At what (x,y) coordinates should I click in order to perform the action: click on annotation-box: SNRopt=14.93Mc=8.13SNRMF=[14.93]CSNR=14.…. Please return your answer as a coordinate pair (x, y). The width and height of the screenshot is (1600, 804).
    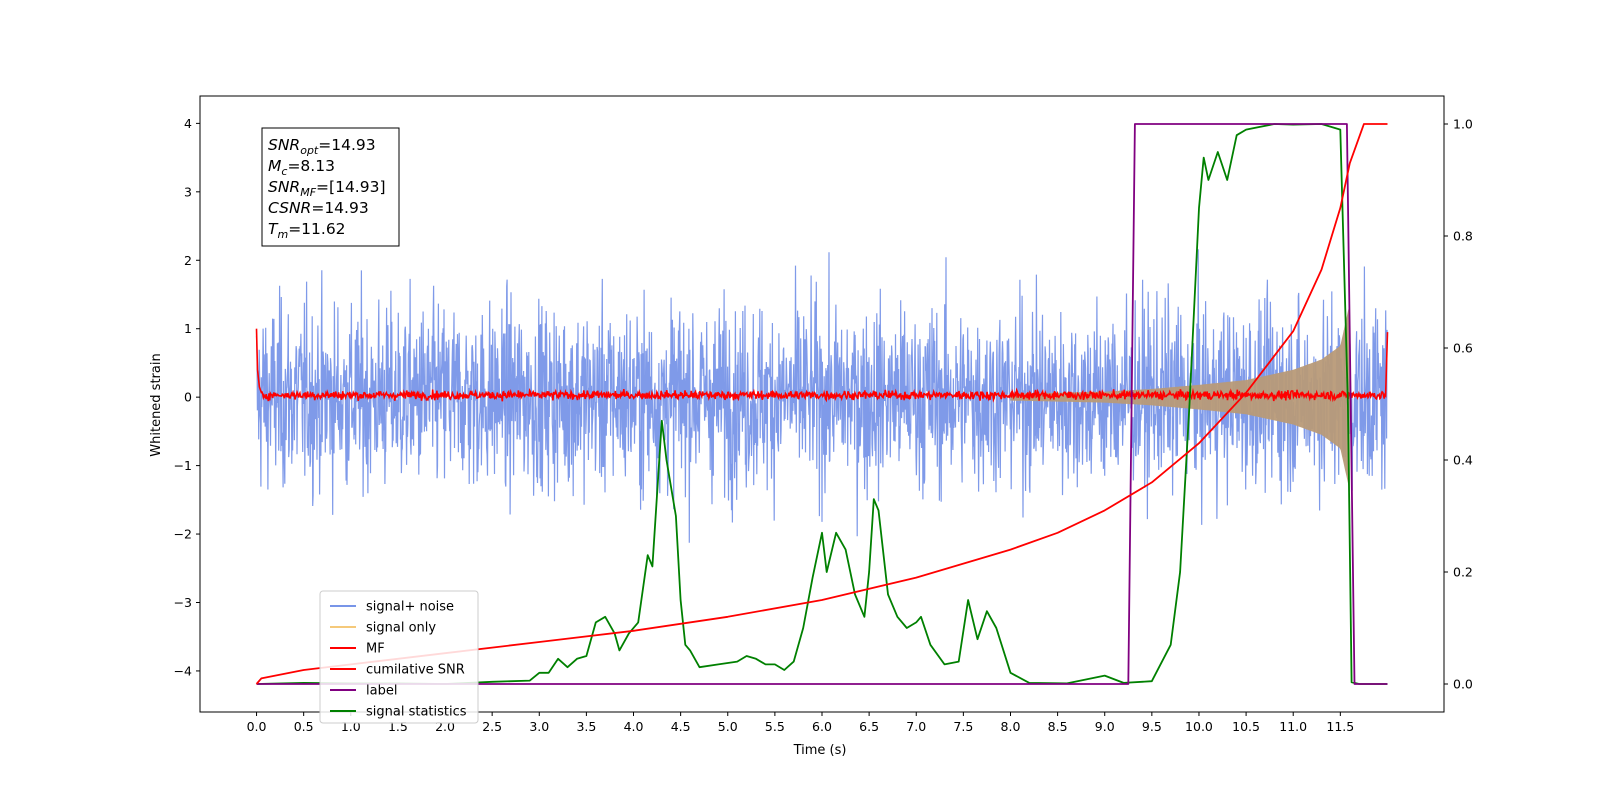
    Looking at the image, I should click on (330, 187).